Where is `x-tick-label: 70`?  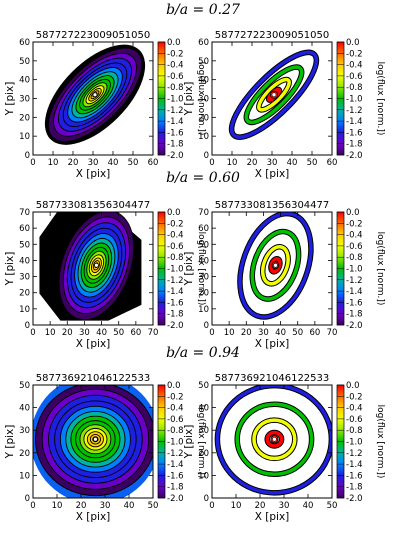 x-tick-label: 70 is located at coordinates (332, 333).